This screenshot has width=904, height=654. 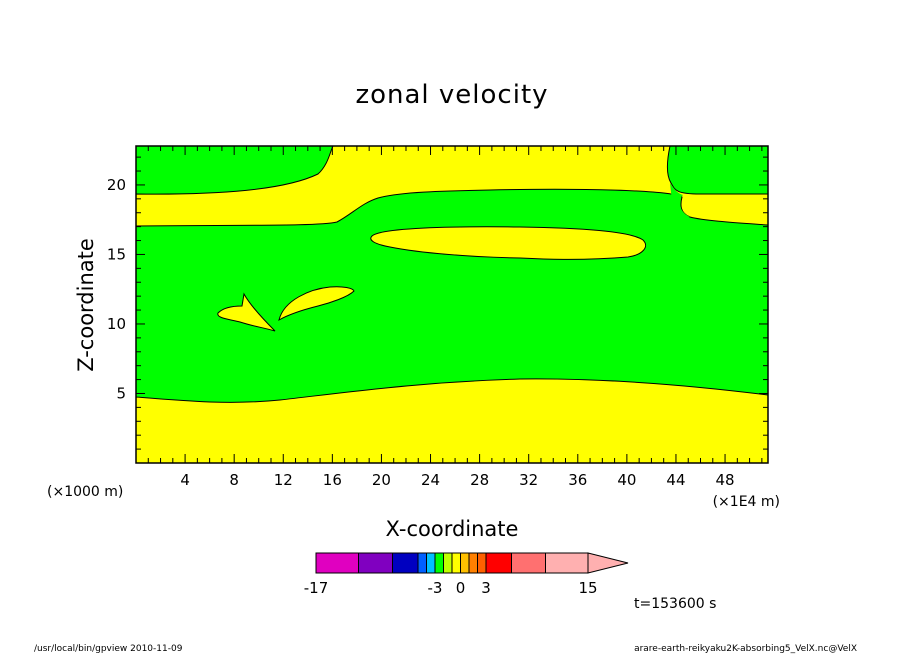 What do you see at coordinates (479, 480) in the screenshot?
I see `x-tick-label: 28` at bounding box center [479, 480].